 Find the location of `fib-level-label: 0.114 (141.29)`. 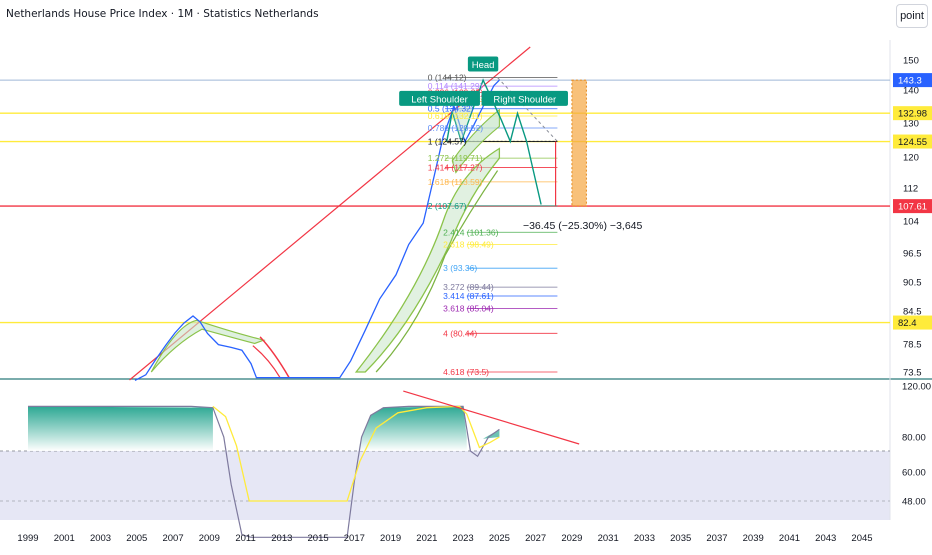

fib-level-label: 0.114 (141.29) is located at coordinates (455, 86).